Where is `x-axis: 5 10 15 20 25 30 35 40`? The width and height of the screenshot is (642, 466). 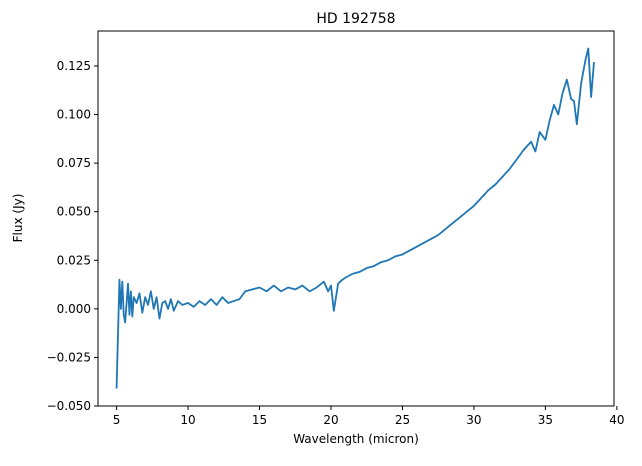 x-axis: 5 10 15 20 25 30 35 40 is located at coordinates (368, 416).